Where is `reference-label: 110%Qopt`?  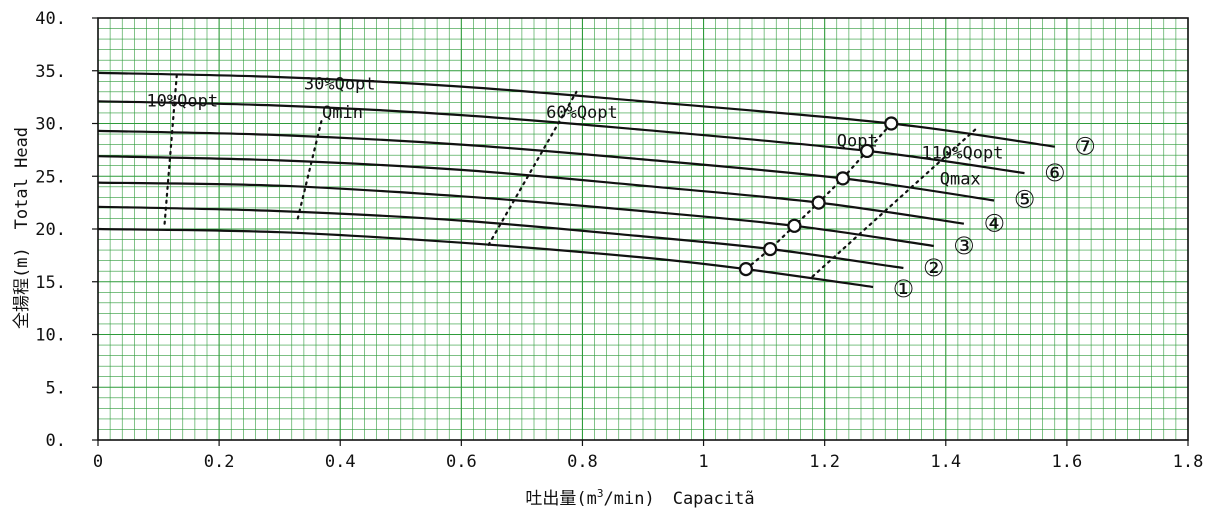
reference-label: 110%Qopt is located at coordinates (963, 153).